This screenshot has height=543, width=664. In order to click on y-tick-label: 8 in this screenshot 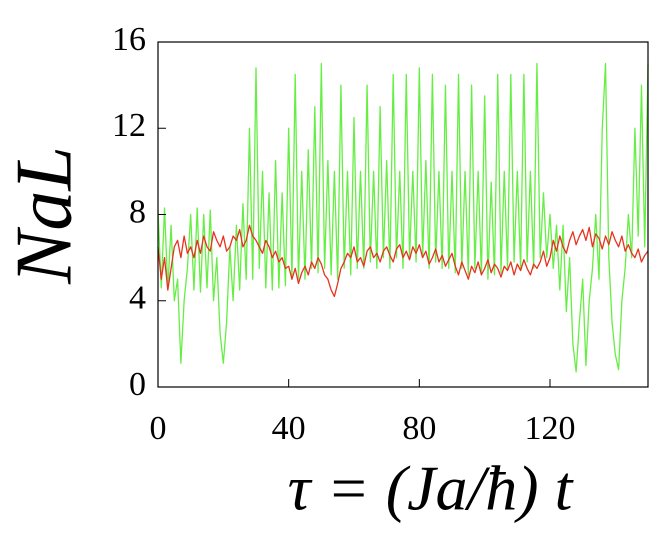, I will do `click(137, 211)`.